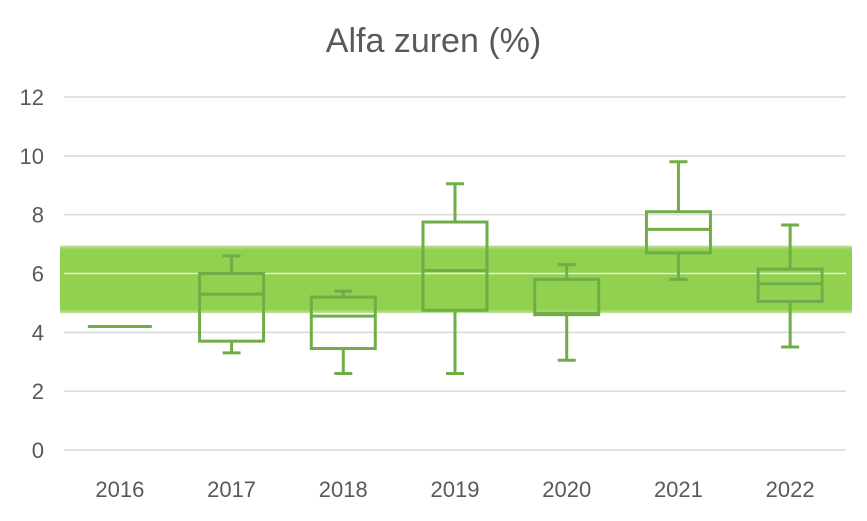 Image resolution: width=867 pixels, height=521 pixels. Describe the element at coordinates (38, 450) in the screenshot. I see `y-tick-label-0: 0` at that location.